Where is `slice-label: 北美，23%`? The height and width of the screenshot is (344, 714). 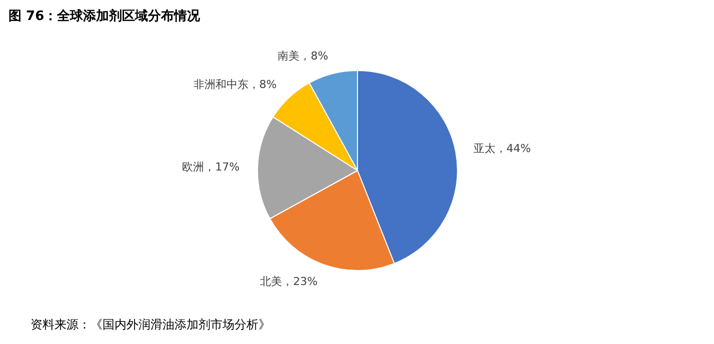
slice-label: 北美，23% is located at coordinates (289, 281).